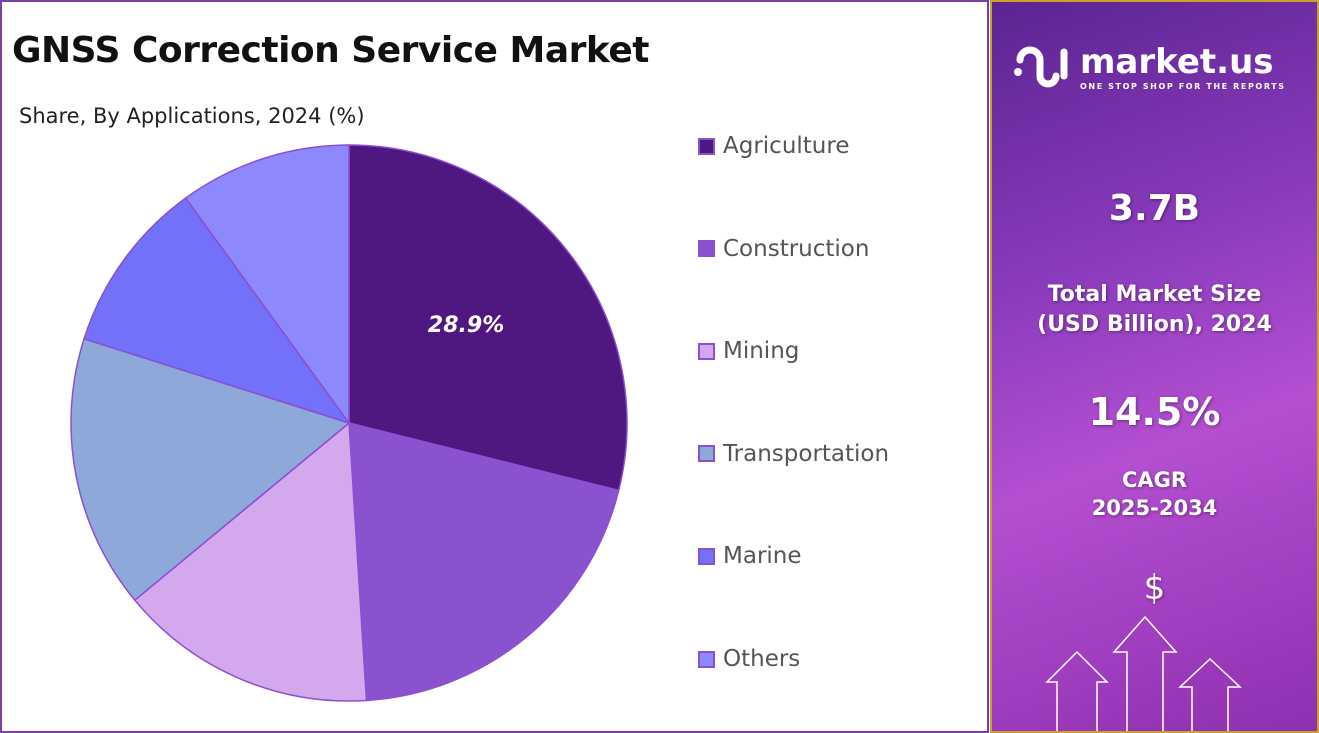  What do you see at coordinates (1154, 208) in the screenshot?
I see `market-size-value: 3.7B` at bounding box center [1154, 208].